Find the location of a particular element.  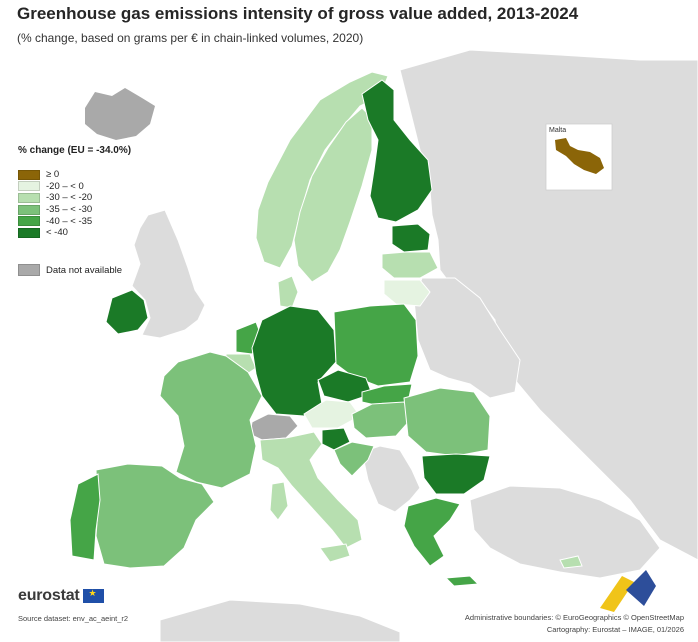

france-region is located at coordinates (211, 420).